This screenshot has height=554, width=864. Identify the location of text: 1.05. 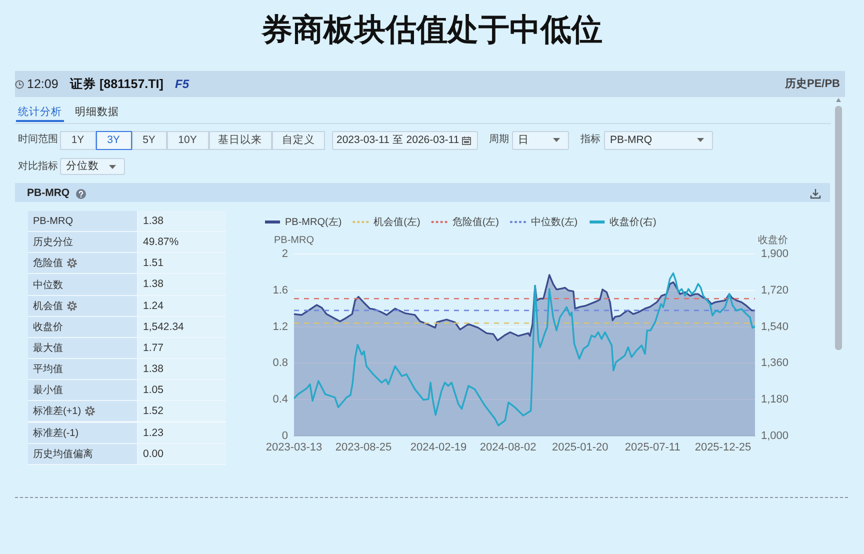
(153, 390).